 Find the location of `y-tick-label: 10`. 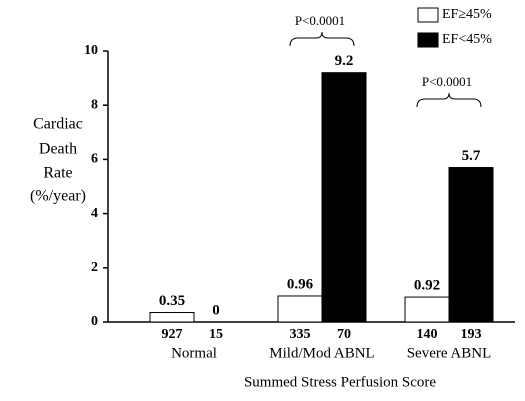

y-tick-label: 10 is located at coordinates (91, 50).